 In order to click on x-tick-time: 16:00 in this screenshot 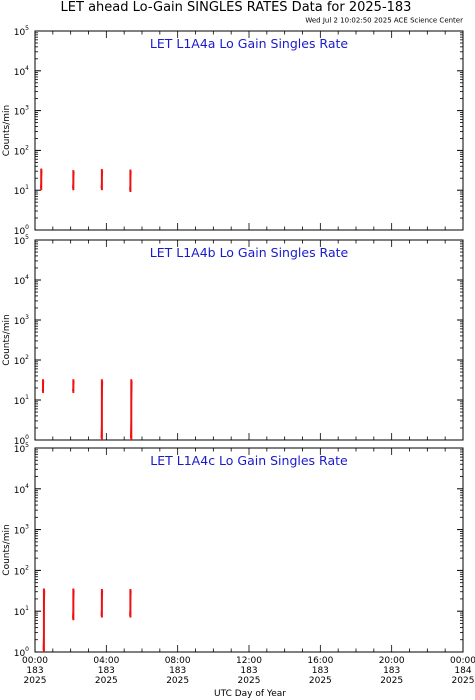, I will do `click(320, 661)`.